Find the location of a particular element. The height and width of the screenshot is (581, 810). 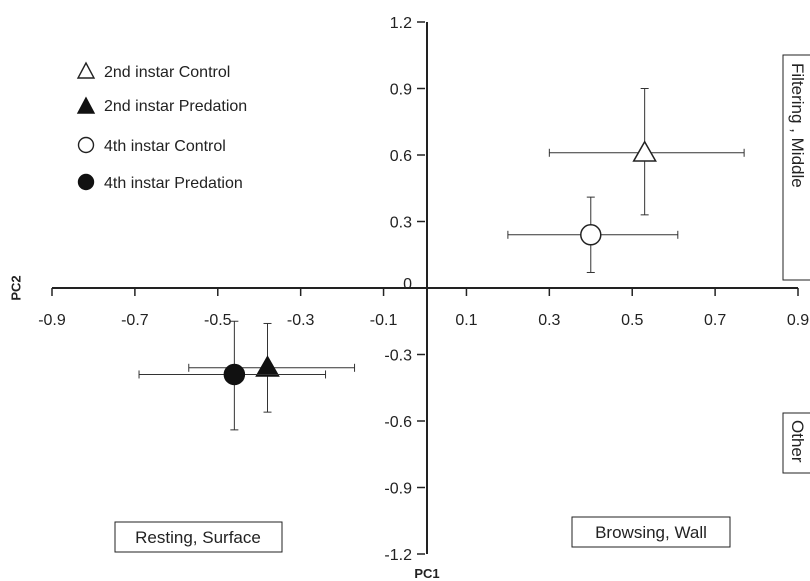

data-point-triangle-open is located at coordinates (646, 152).